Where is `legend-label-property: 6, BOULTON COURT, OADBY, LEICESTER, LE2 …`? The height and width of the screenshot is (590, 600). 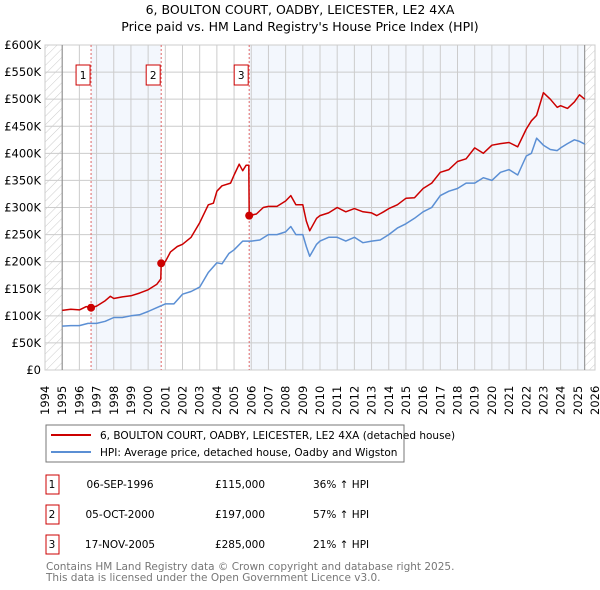 legend-label-property: 6, BOULTON COURT, OADBY, LEICESTER, LE2 … is located at coordinates (277, 436).